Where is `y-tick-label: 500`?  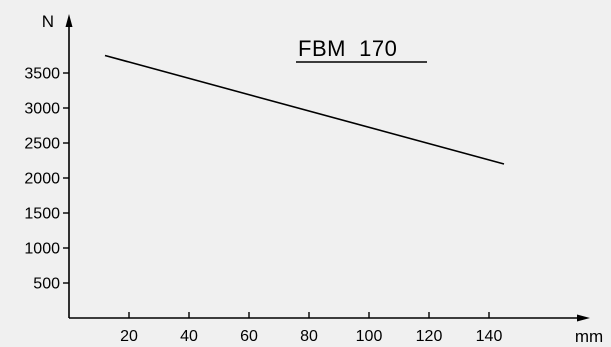 y-tick-label: 500 is located at coordinates (46, 284).